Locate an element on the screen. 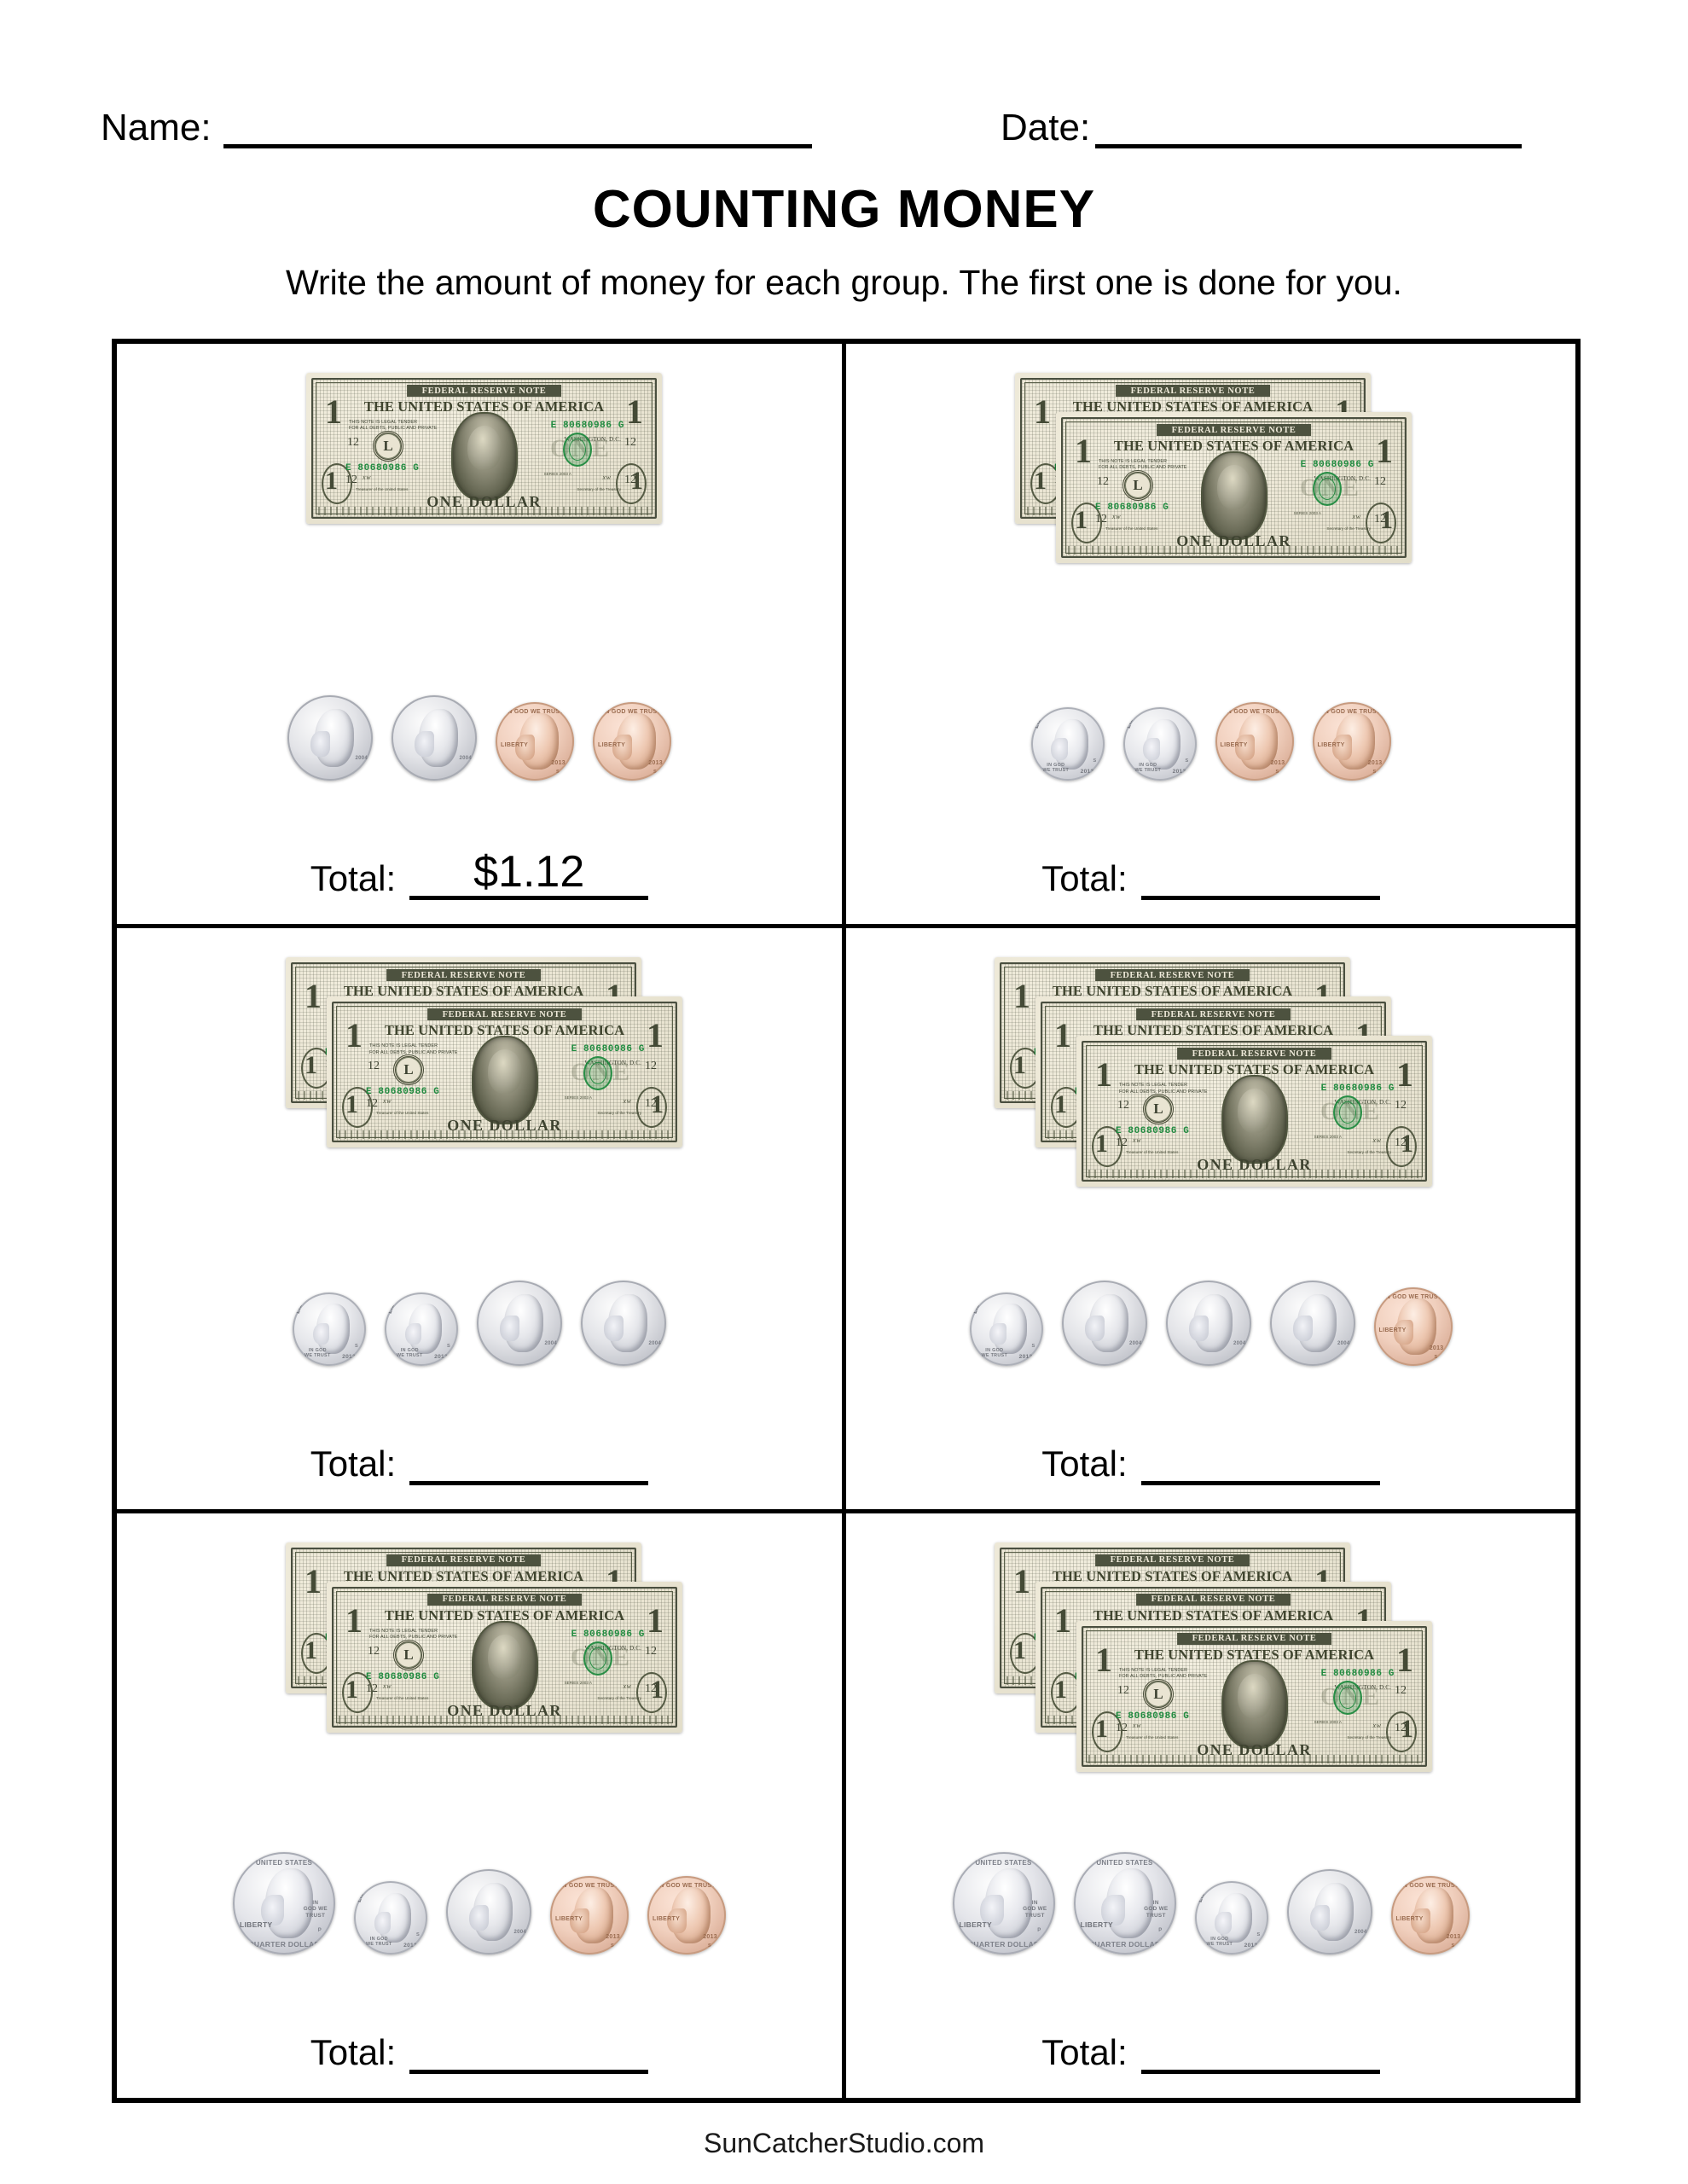 The image size is (1688, 2184). bill-treasurer-title: Treasurer of the United States is located at coordinates (403, 1698).